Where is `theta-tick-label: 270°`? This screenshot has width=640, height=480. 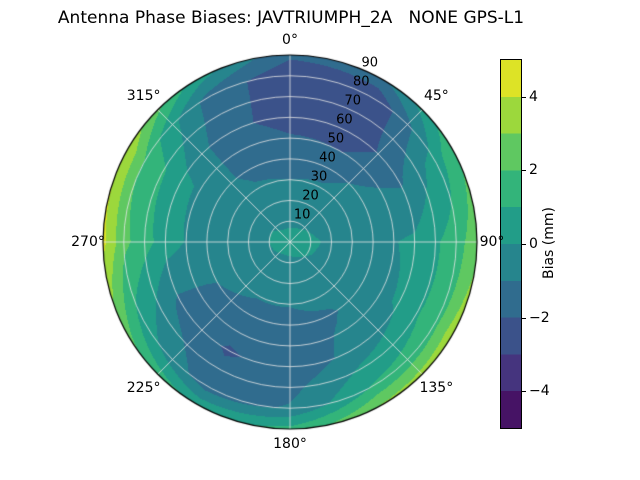 theta-tick-label: 270° is located at coordinates (88, 242).